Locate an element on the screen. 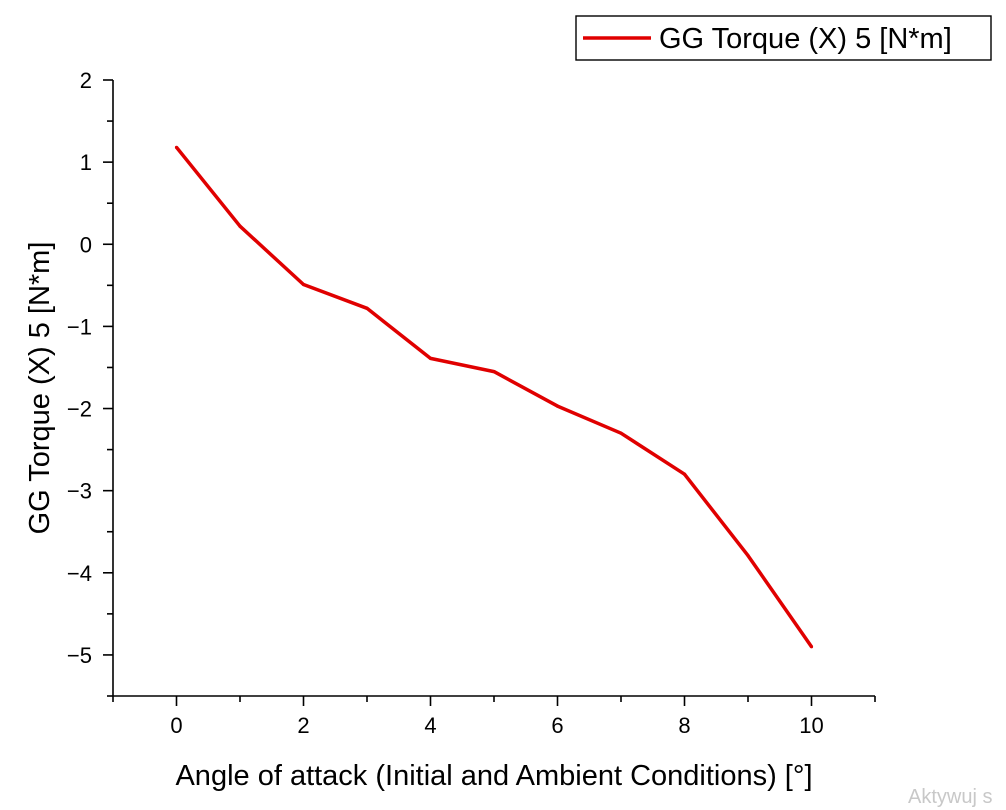 The height and width of the screenshot is (810, 1006). x-tick-label: 10 is located at coordinates (811, 725).